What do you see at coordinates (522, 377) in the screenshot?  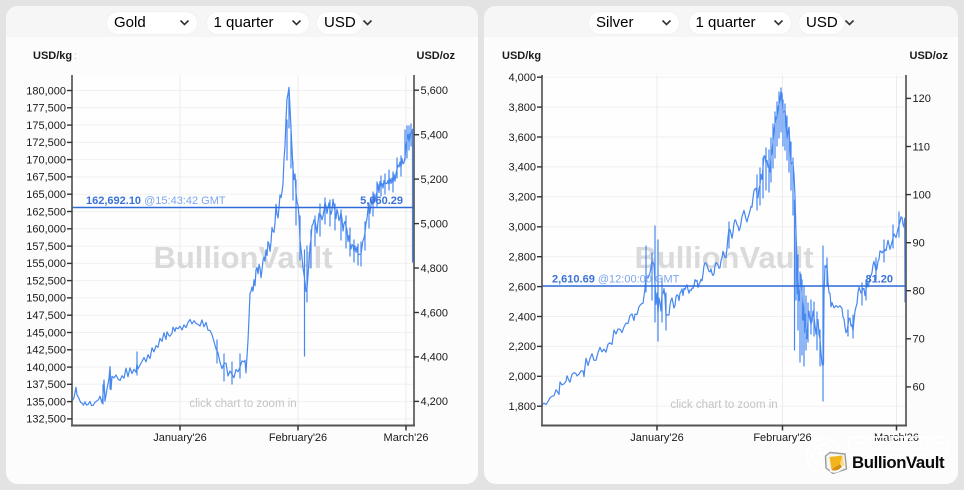 I see `svg-text: 2,000` at bounding box center [522, 377].